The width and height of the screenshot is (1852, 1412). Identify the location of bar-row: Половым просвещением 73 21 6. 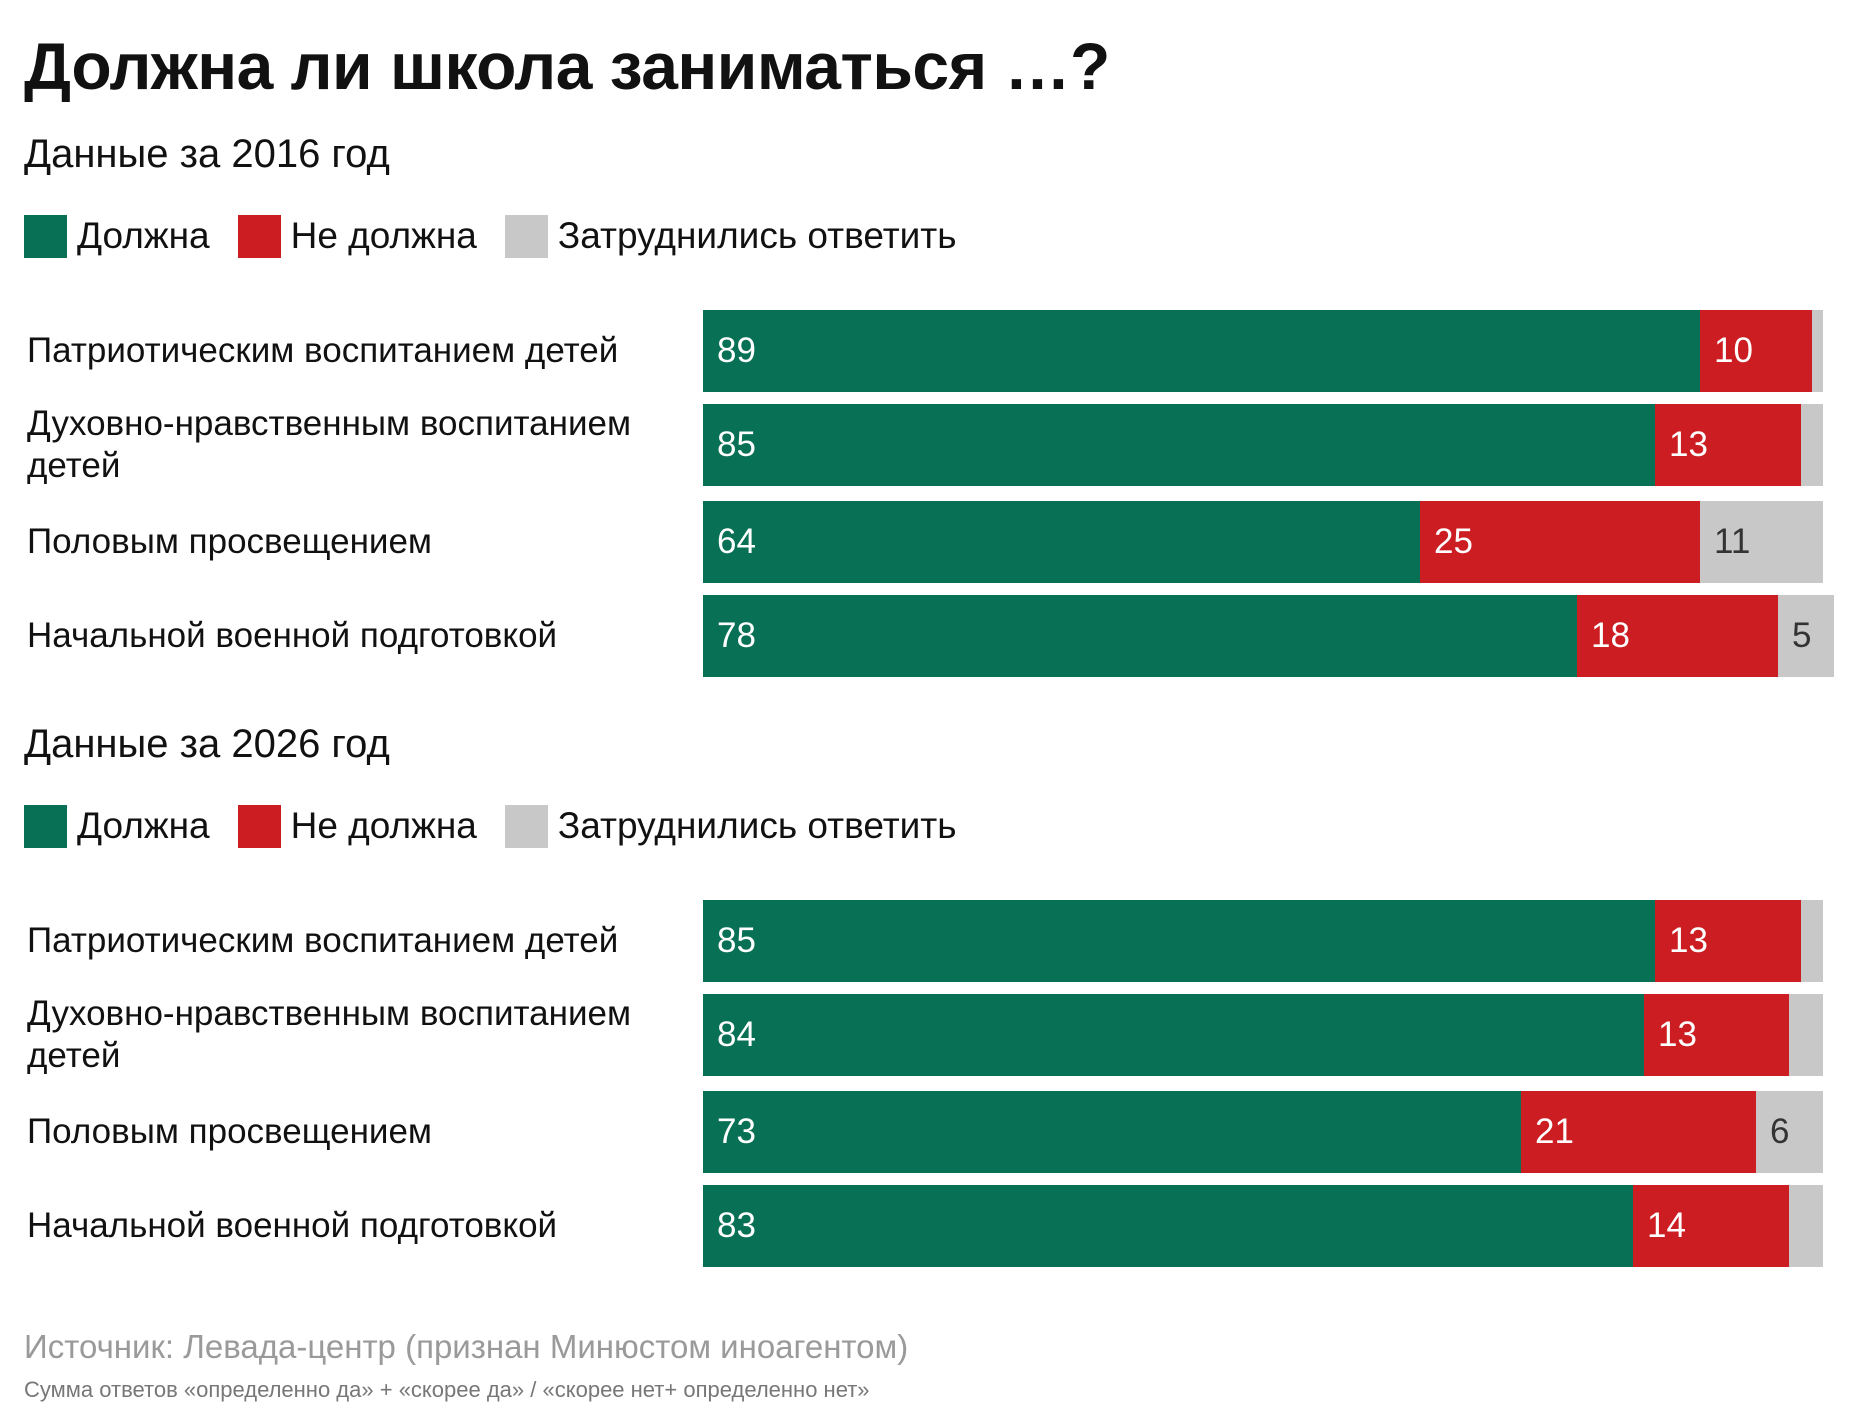
(926, 1132).